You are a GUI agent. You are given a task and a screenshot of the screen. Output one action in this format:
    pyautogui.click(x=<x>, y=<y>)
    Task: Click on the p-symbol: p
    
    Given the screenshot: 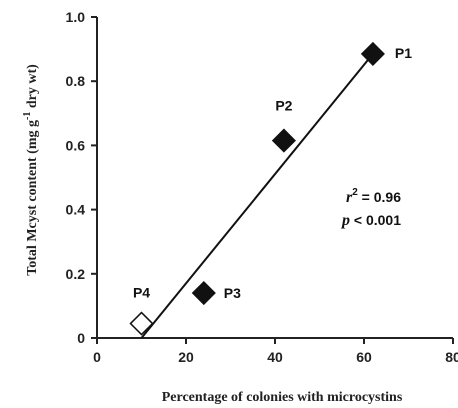 What is the action you would take?
    pyautogui.click(x=345, y=220)
    